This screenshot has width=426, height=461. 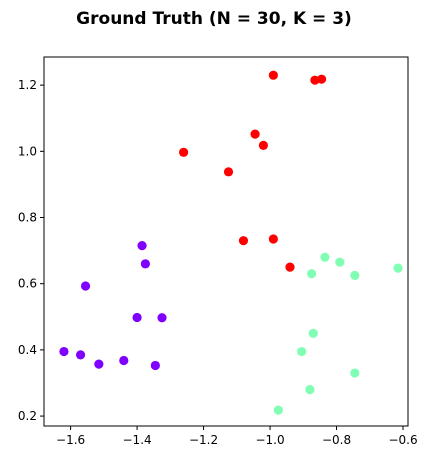 What do you see at coordinates (27, 85) in the screenshot?
I see `y-tick-label: 1.2` at bounding box center [27, 85].